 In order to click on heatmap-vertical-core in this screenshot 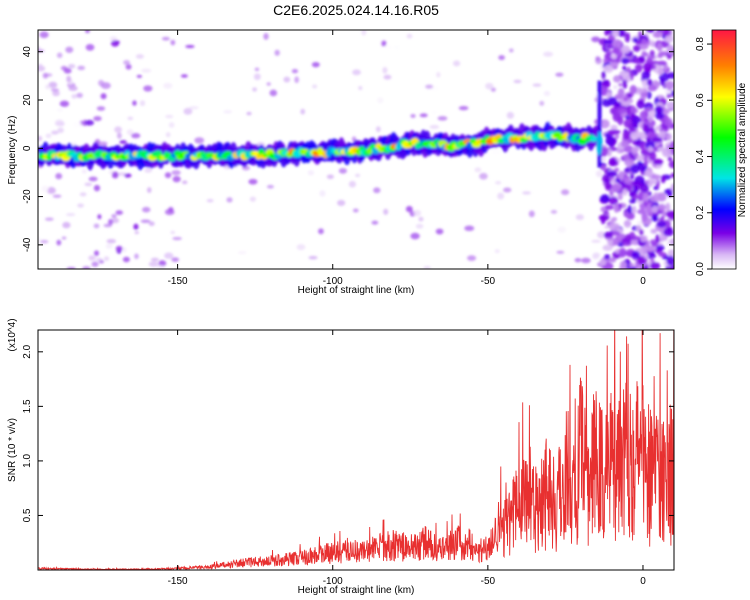, I will do `click(599, 143)`.